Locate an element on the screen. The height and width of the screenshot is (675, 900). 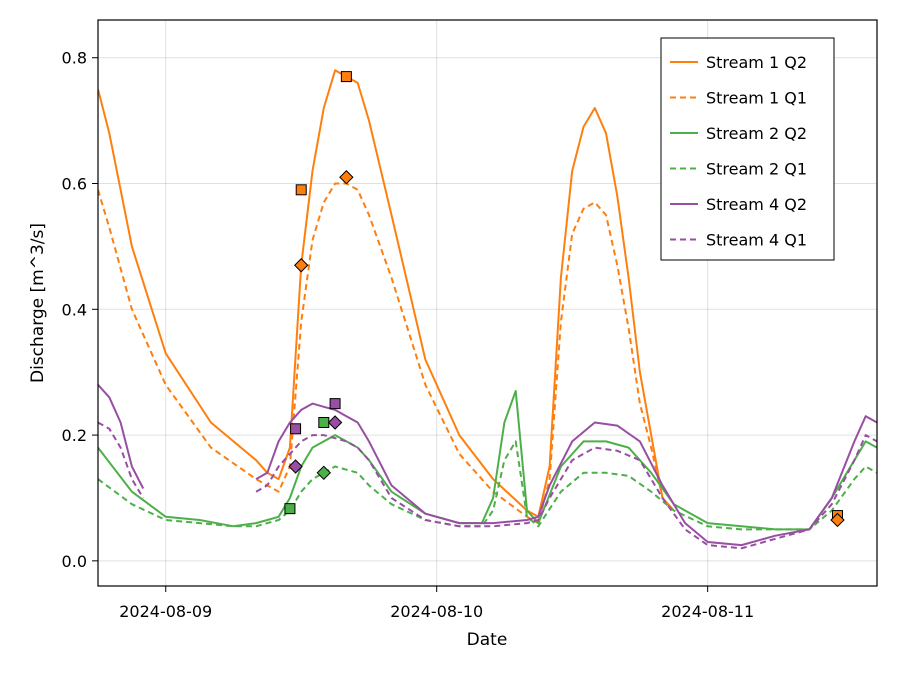
y-axis-ticks: 0.0 0.2 0.4 0.6 0.8 is located at coordinates (80, 310).